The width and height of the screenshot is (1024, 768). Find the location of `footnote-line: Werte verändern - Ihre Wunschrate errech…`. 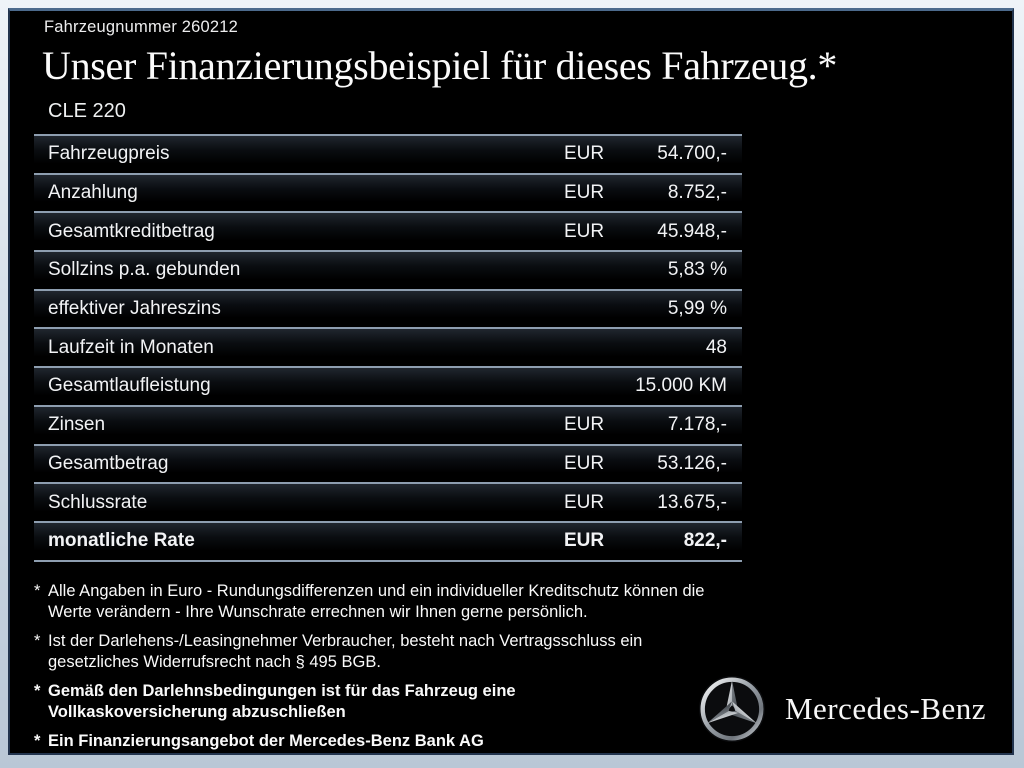

footnote-line: Werte verändern - Ihre Wunschrate errech… is located at coordinates (318, 611).